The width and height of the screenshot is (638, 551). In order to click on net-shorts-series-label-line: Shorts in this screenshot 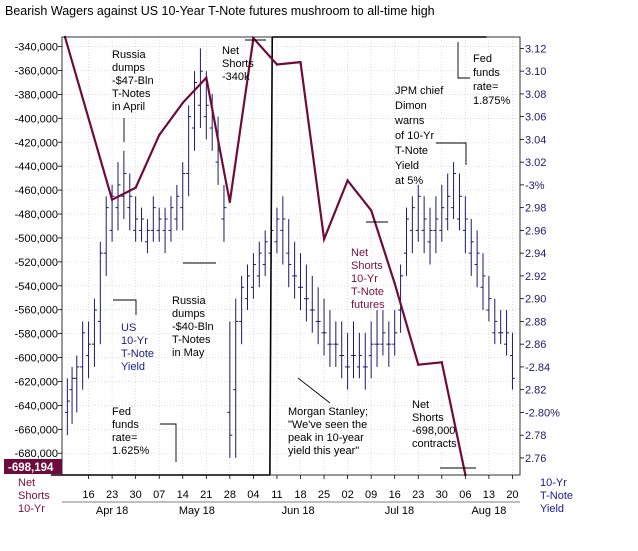, I will do `click(367, 266)`.